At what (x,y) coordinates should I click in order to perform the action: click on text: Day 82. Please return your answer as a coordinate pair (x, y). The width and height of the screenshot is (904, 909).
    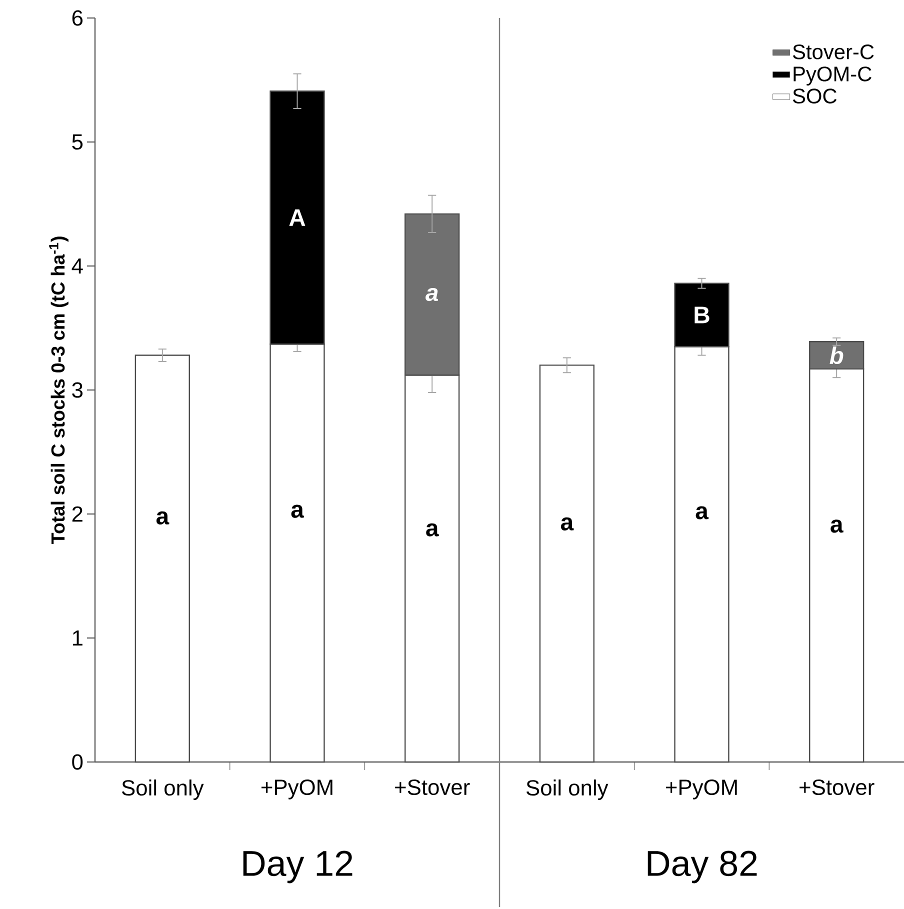
    Looking at the image, I should click on (702, 867).